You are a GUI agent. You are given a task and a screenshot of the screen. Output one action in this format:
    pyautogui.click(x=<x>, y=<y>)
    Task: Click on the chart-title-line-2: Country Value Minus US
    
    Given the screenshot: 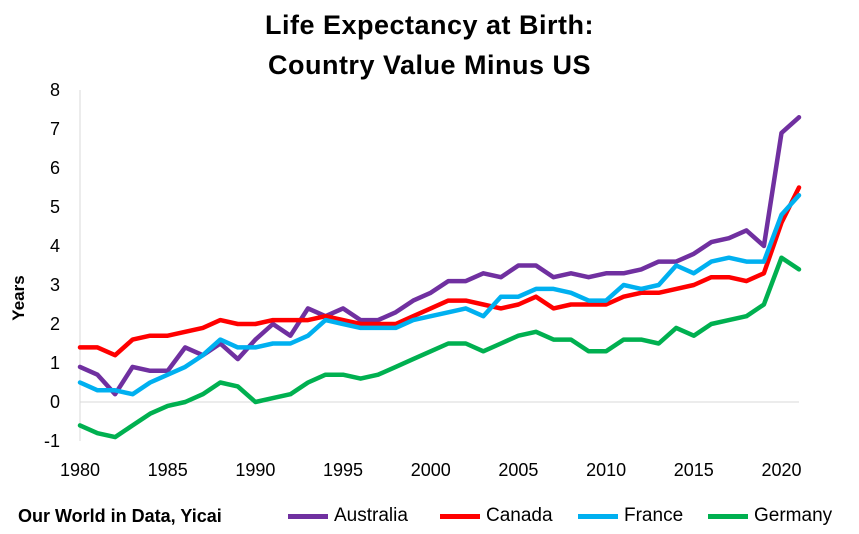 What is the action you would take?
    pyautogui.click(x=429, y=65)
    